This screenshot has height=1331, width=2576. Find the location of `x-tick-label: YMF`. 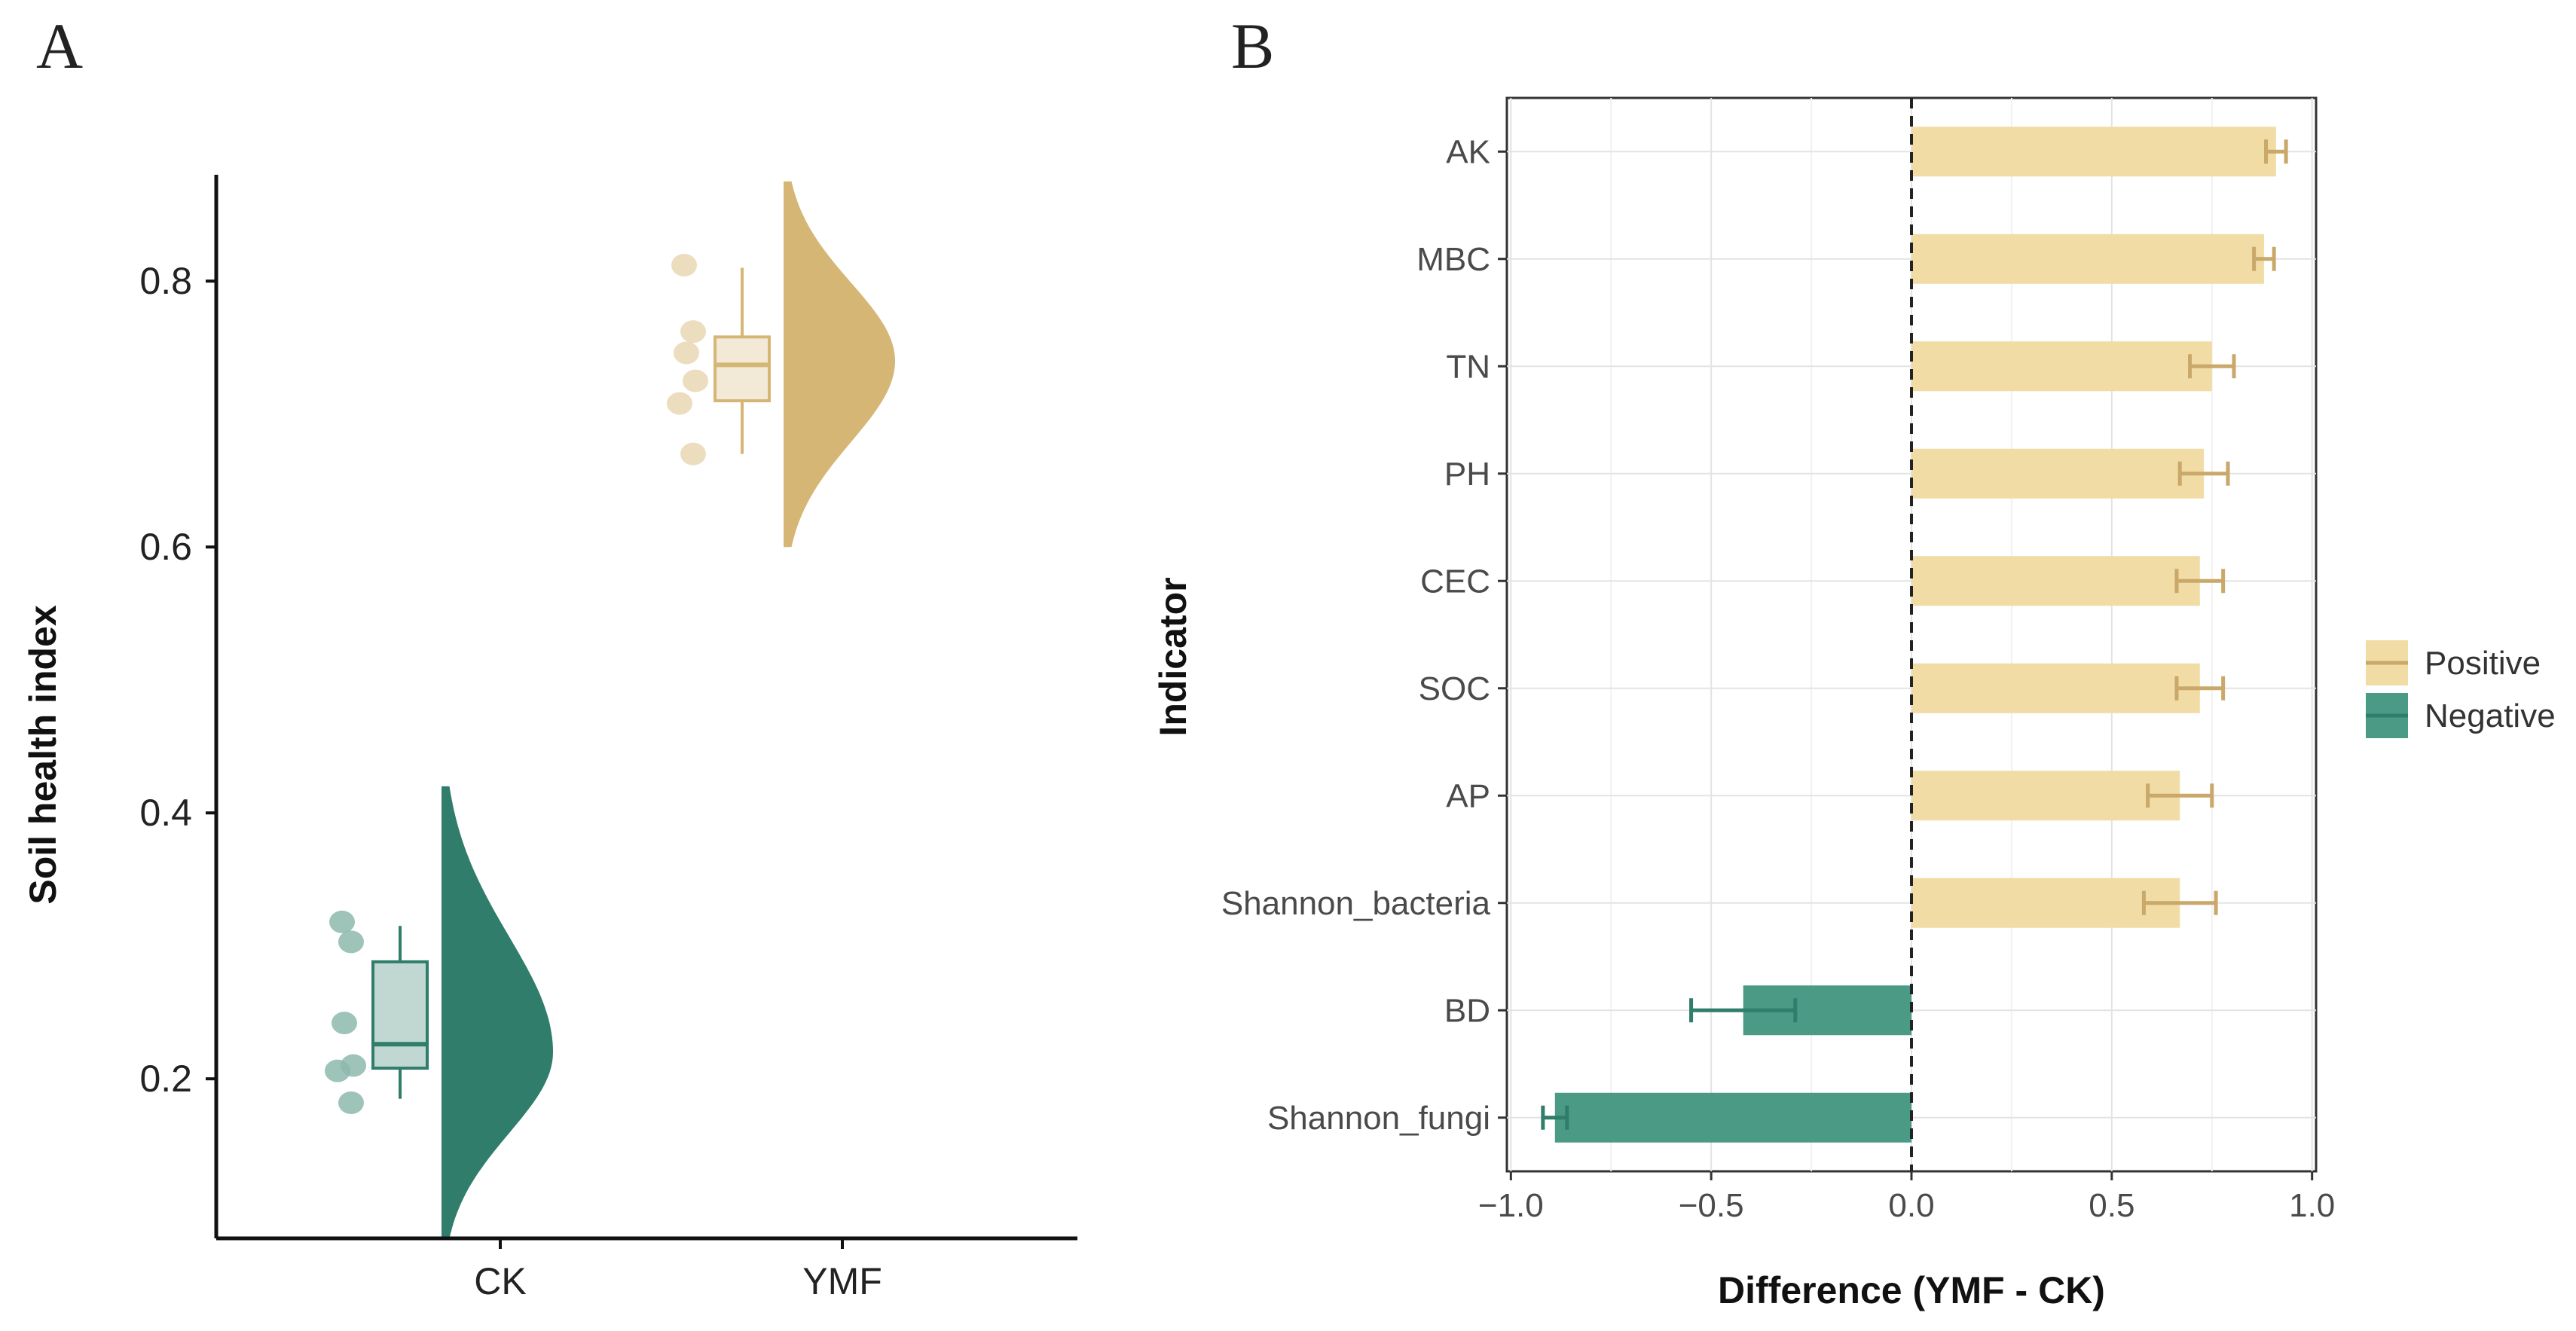

x-tick-label: YMF is located at coordinates (842, 1281).